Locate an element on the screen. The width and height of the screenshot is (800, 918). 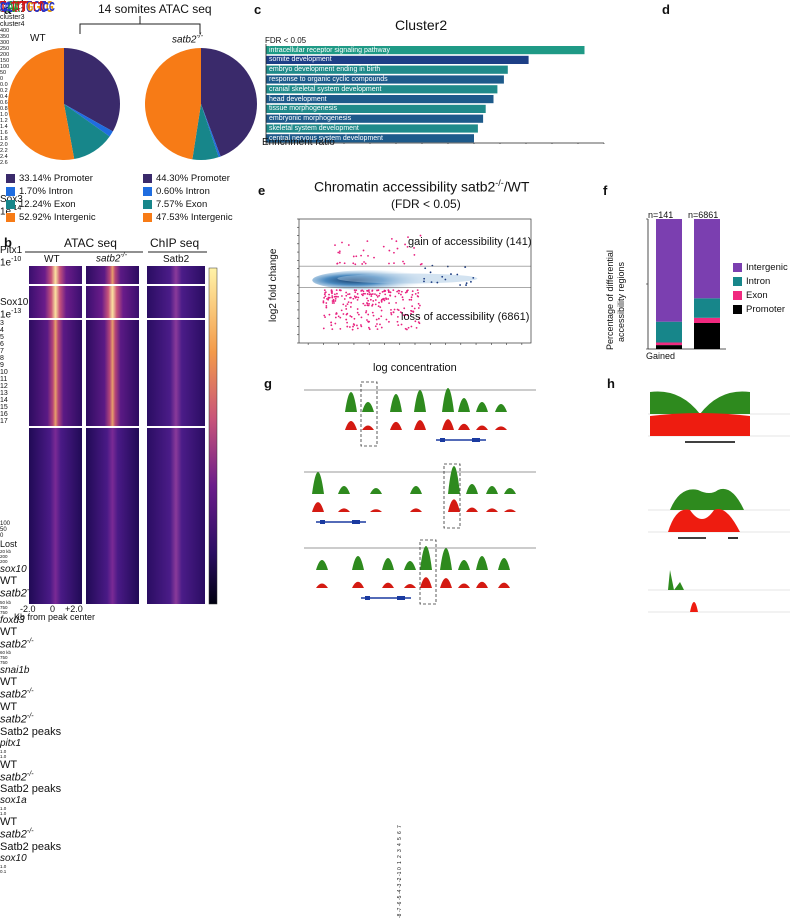
ma-xtick: 7 is located at coordinates (2, 351).